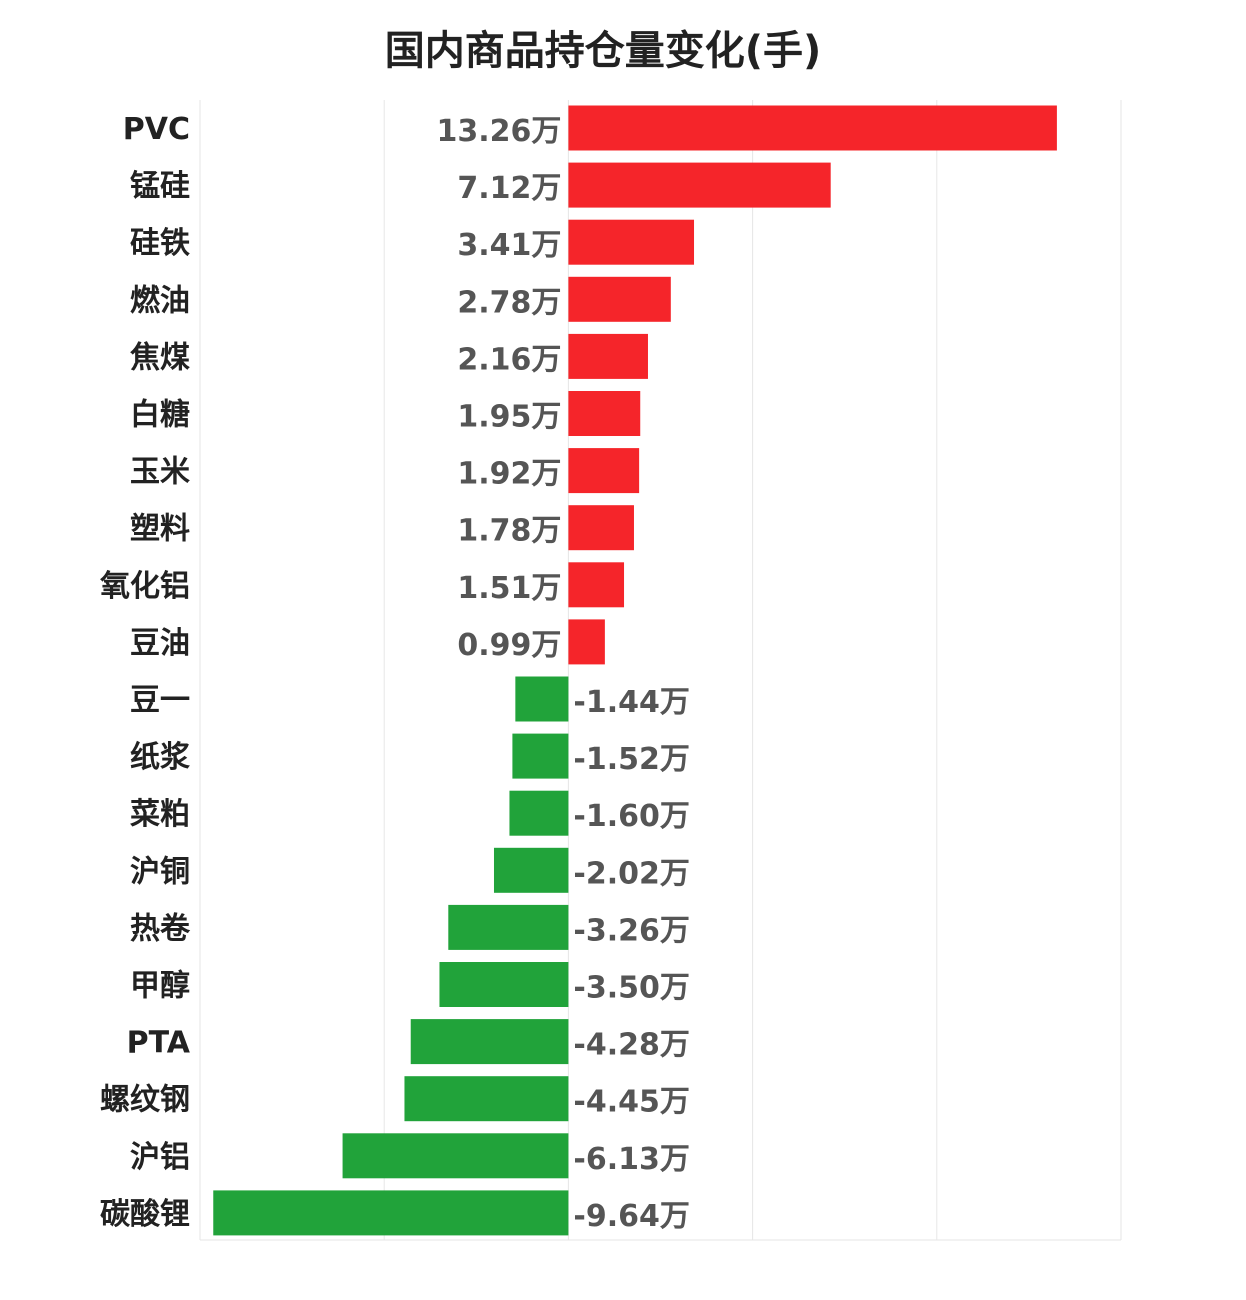 Image resolution: width=1246 pixels, height=1300 pixels. I want to click on value-label: -1.44万, so click(631, 702).